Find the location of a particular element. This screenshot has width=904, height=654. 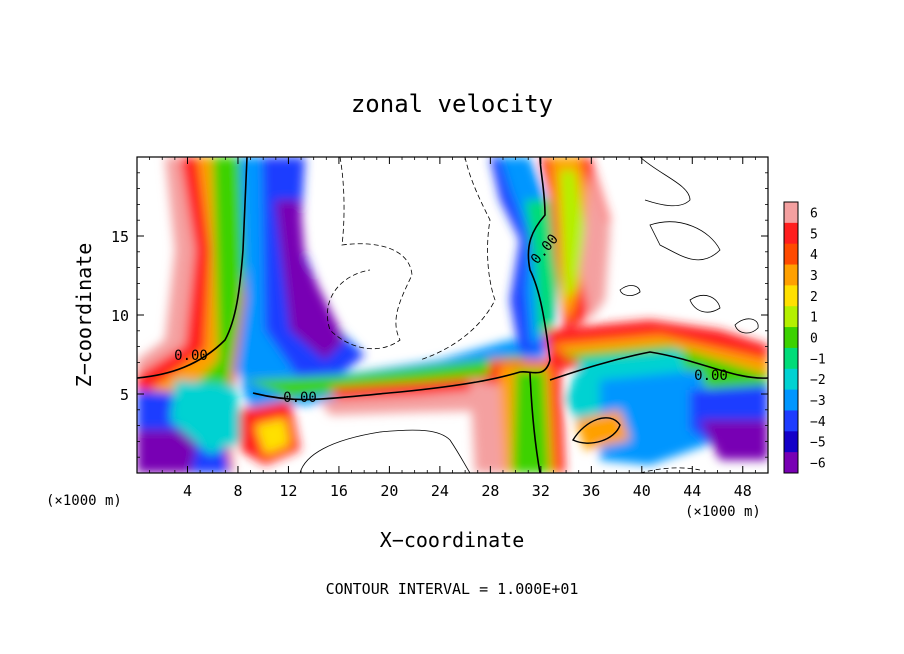

colorbar-label: 2 is located at coordinates (814, 297).